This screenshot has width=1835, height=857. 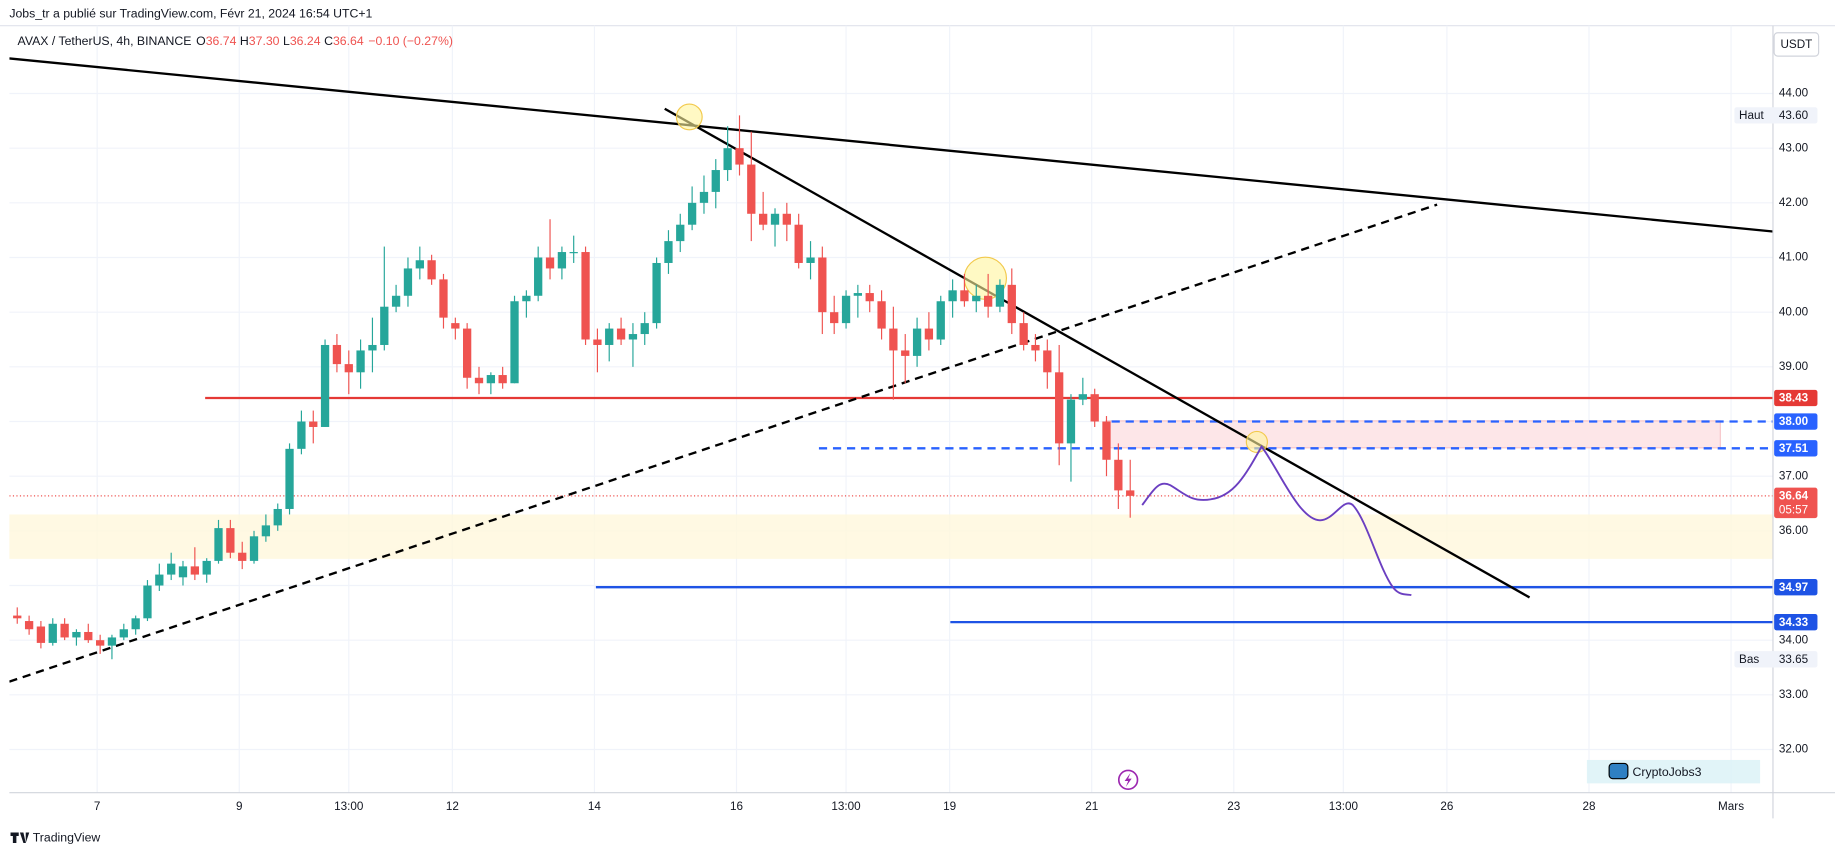 What do you see at coordinates (1749, 659) in the screenshot?
I see `low-marker-text: Bas` at bounding box center [1749, 659].